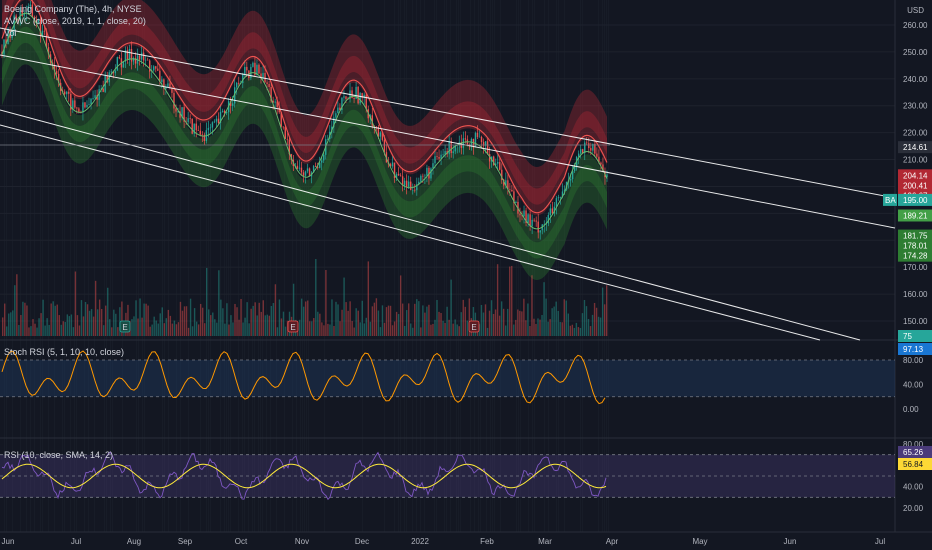  I want to click on price-tick-label: 170.00, so click(915, 267).